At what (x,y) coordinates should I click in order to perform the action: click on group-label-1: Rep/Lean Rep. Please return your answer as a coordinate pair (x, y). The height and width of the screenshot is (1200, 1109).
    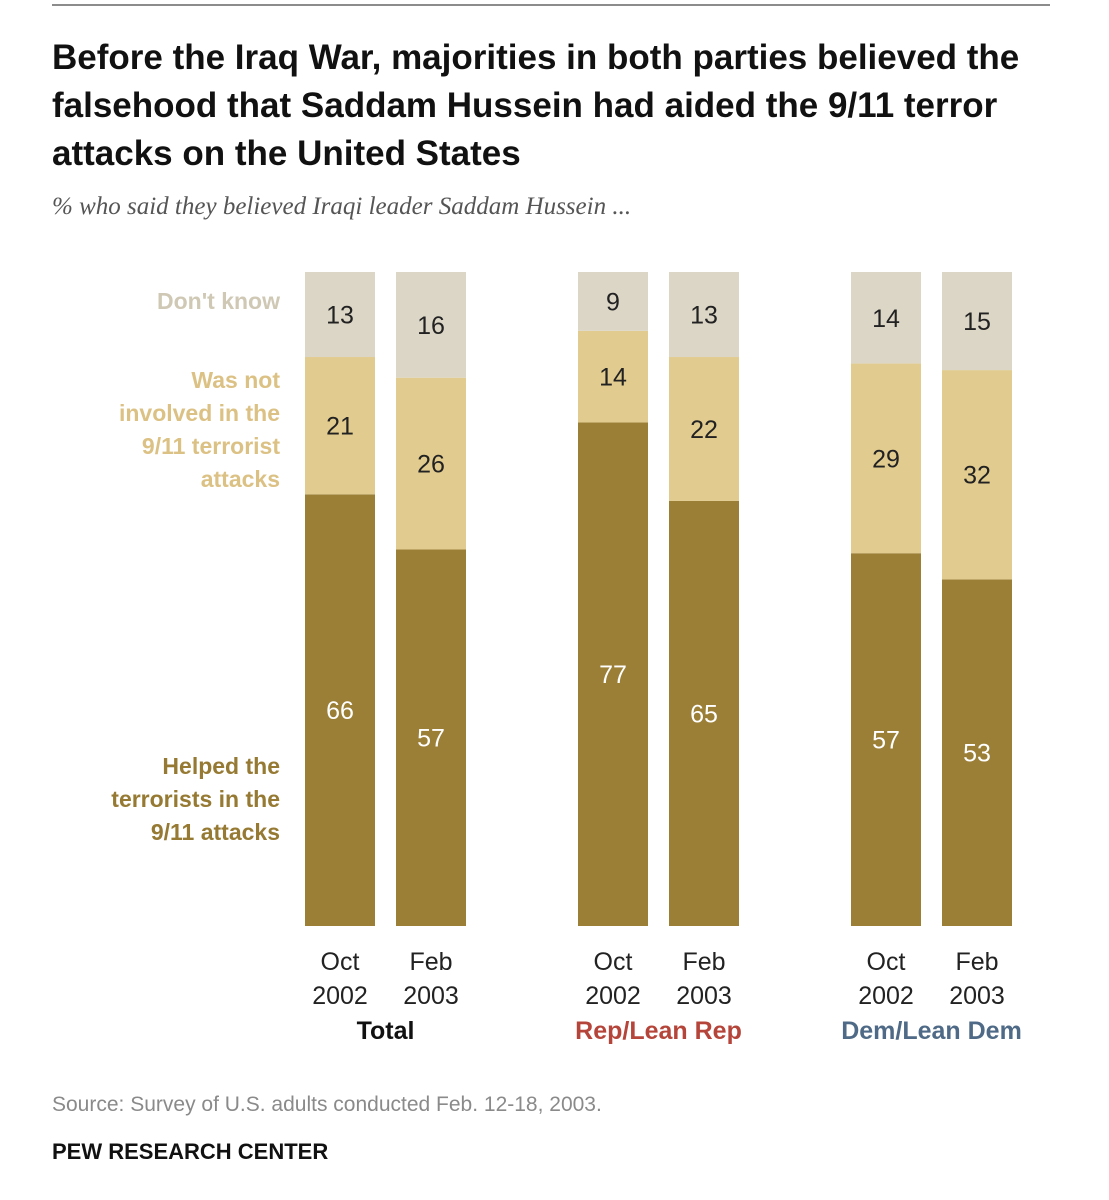
    Looking at the image, I should click on (658, 1031).